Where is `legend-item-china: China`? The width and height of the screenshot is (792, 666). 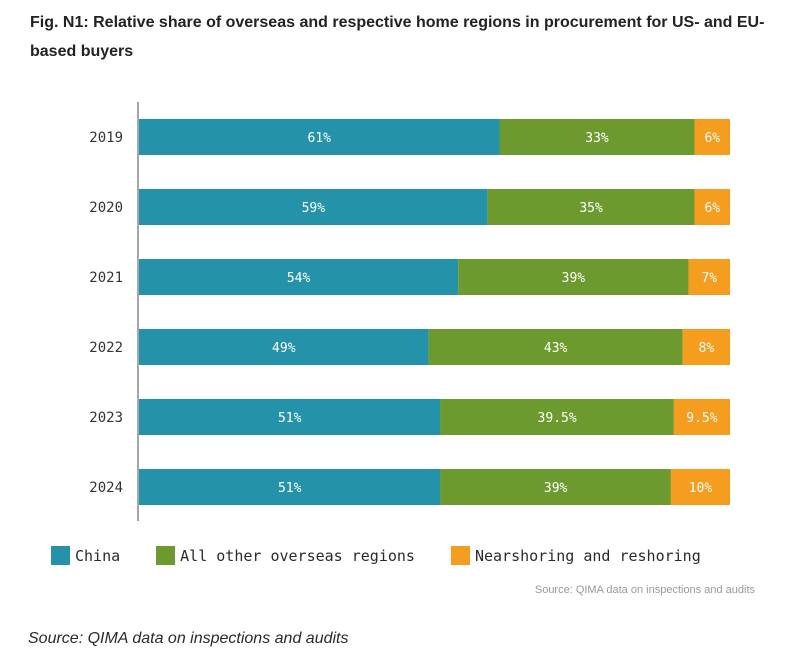
legend-item-china: China is located at coordinates (85, 555).